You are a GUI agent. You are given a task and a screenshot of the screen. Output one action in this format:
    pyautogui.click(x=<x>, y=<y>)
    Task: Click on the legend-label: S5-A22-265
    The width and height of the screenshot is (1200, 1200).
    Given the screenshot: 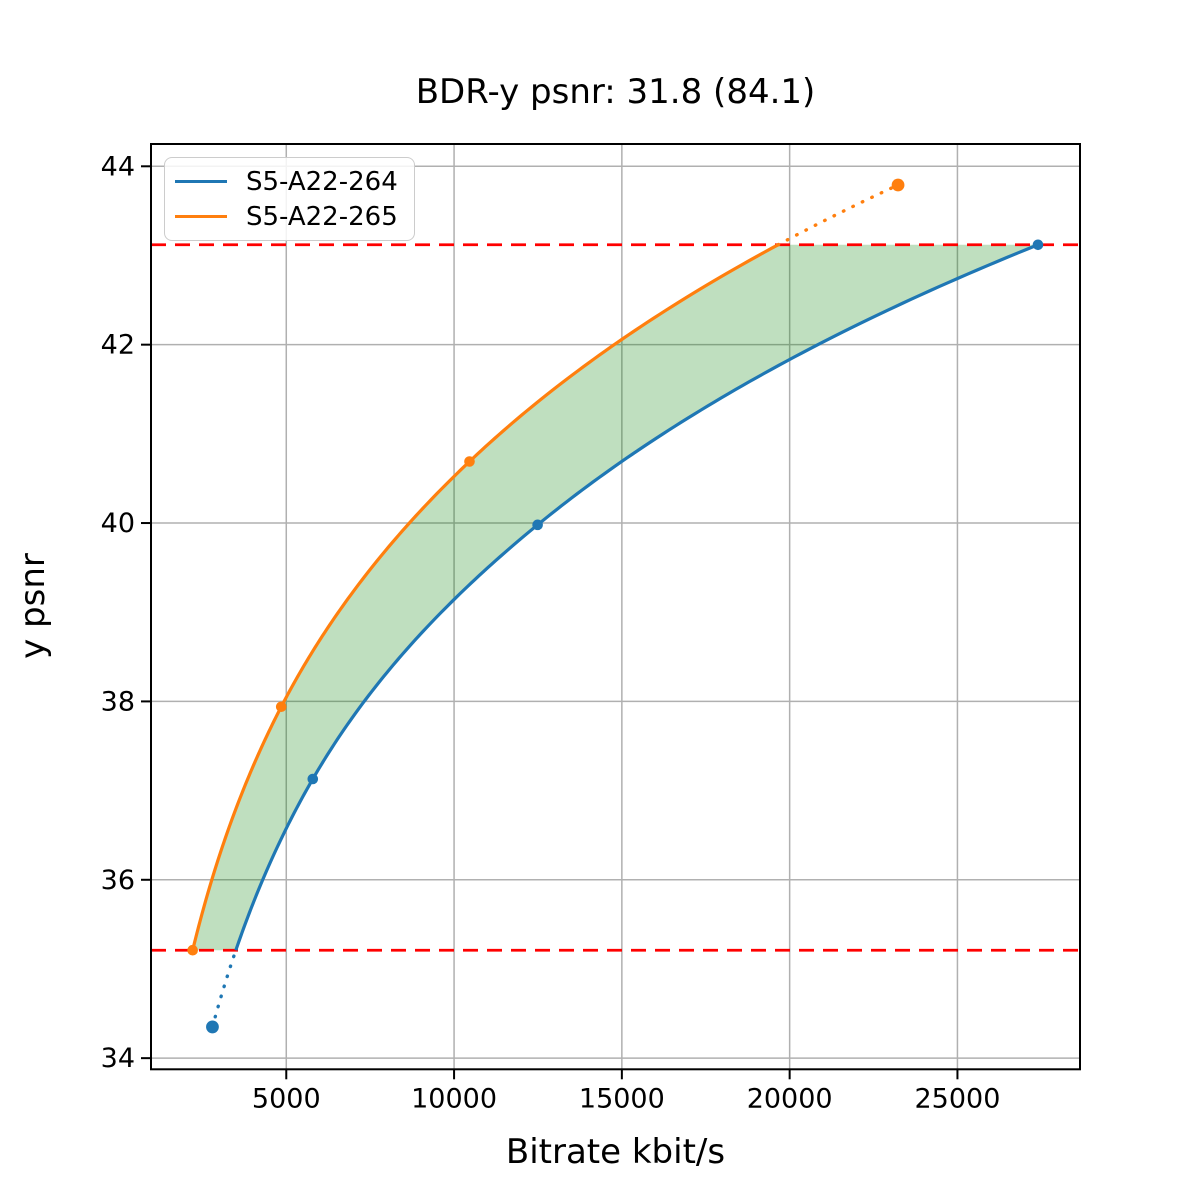 What is the action you would take?
    pyautogui.click(x=322, y=216)
    